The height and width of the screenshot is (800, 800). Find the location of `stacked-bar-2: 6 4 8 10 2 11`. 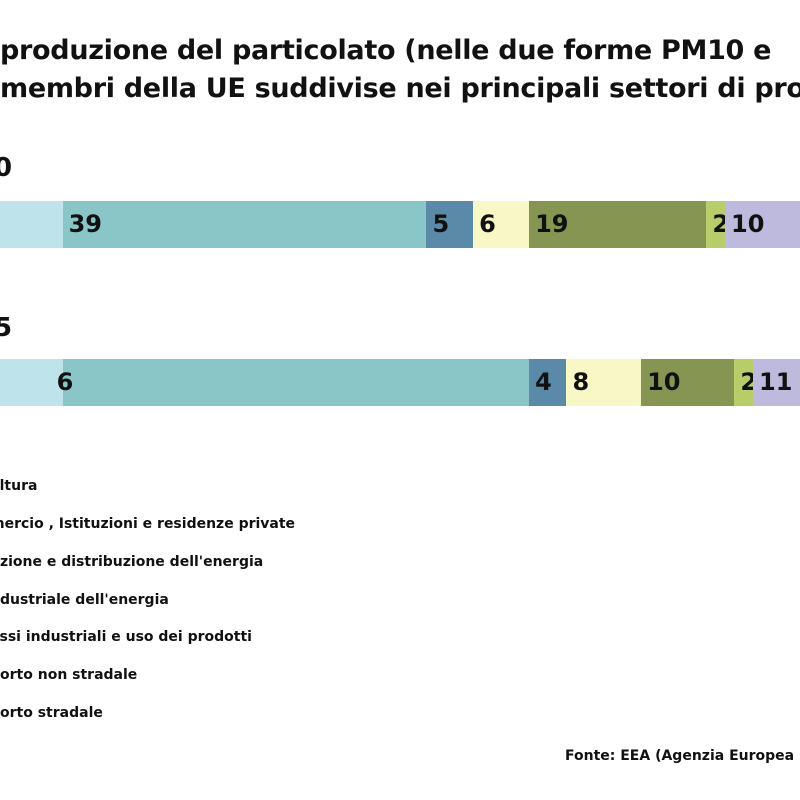

stacked-bar-2: 6 4 8 10 2 11 is located at coordinates (400, 382).